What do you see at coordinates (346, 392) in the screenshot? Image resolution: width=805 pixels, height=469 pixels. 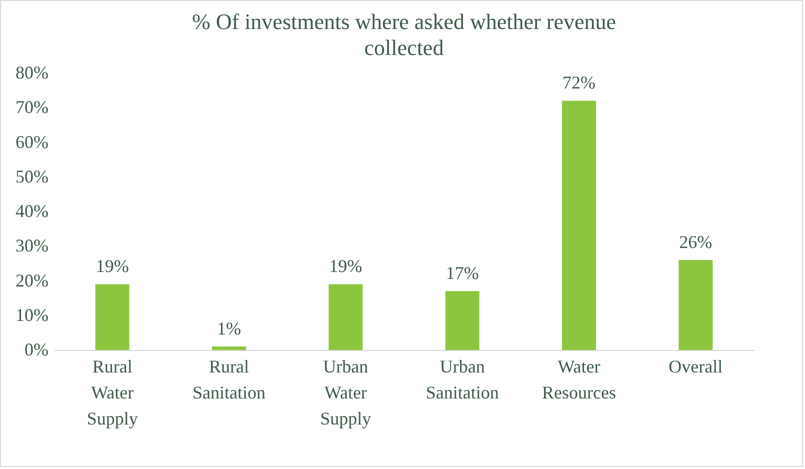 I see `x-tick-label: Urban Water Supply` at bounding box center [346, 392].